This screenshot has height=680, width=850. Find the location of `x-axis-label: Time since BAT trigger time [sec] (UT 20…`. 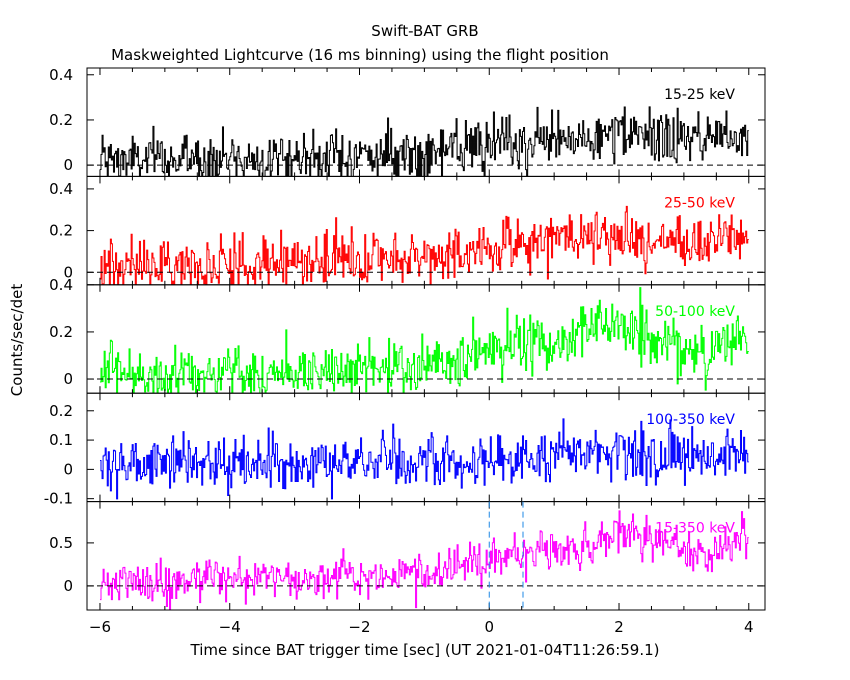

x-axis-label: Time since BAT trigger time [sec] (UT 20… is located at coordinates (425, 650).